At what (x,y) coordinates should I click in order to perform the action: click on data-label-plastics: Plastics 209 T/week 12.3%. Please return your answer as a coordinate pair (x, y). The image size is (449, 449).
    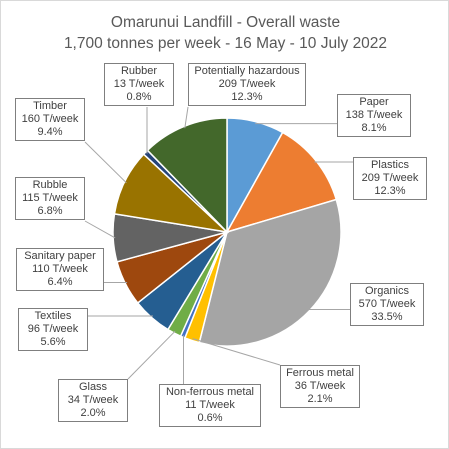
    Looking at the image, I should click on (390, 178).